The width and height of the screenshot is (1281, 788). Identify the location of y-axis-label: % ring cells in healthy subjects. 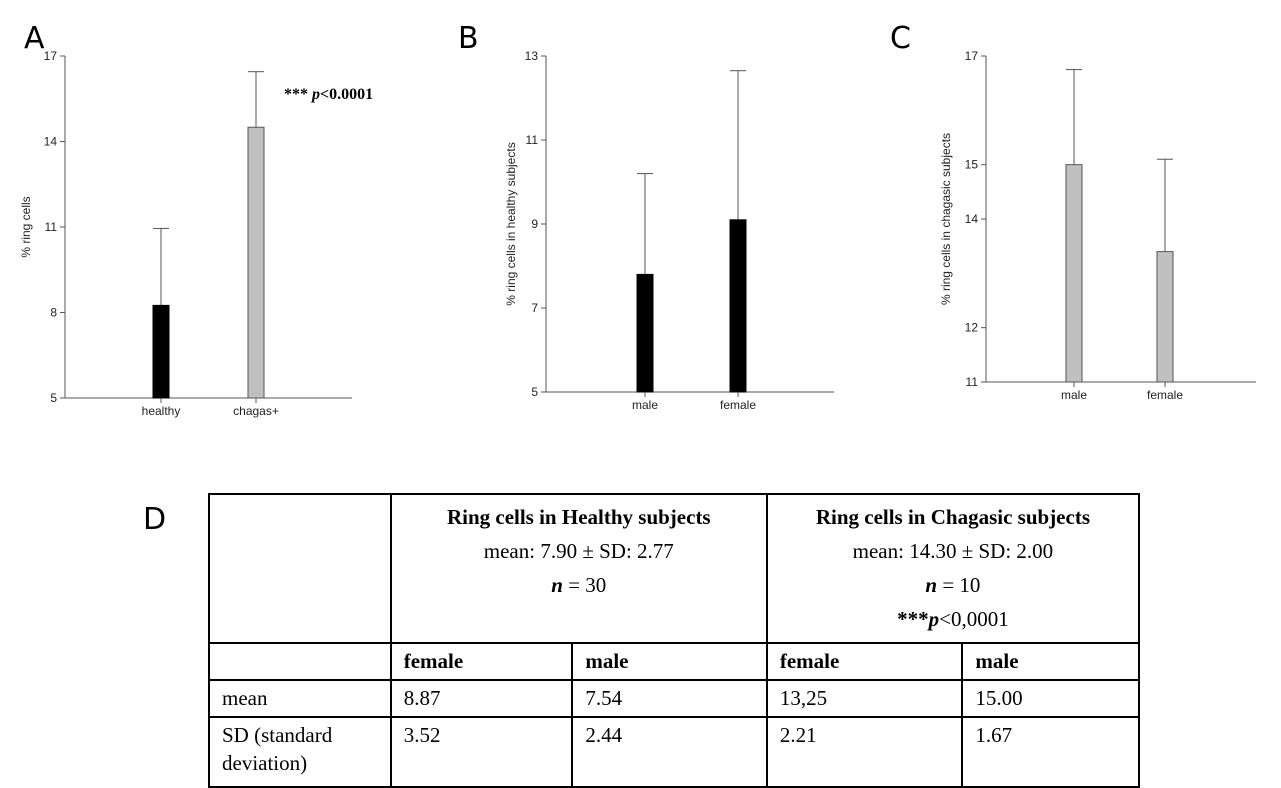
(511, 223).